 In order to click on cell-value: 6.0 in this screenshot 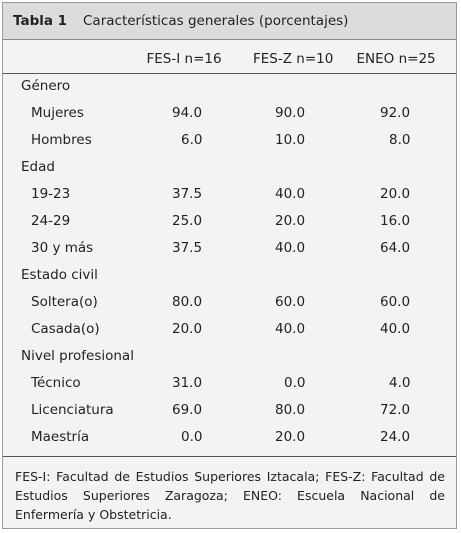, I will do `click(192, 140)`.